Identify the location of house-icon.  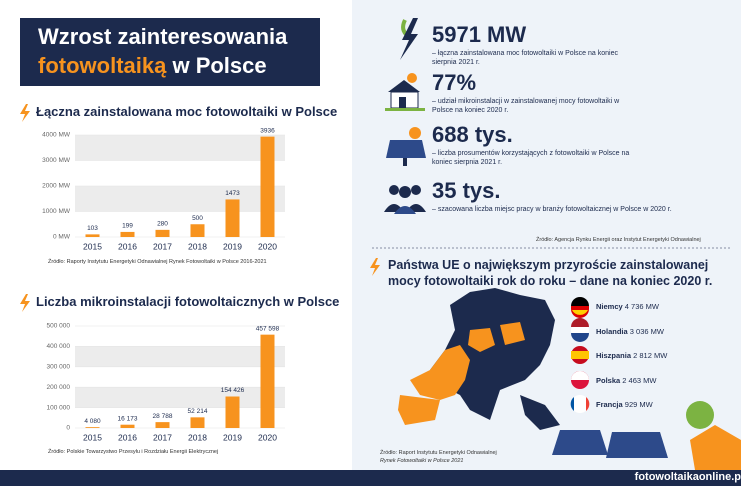
(405, 92).